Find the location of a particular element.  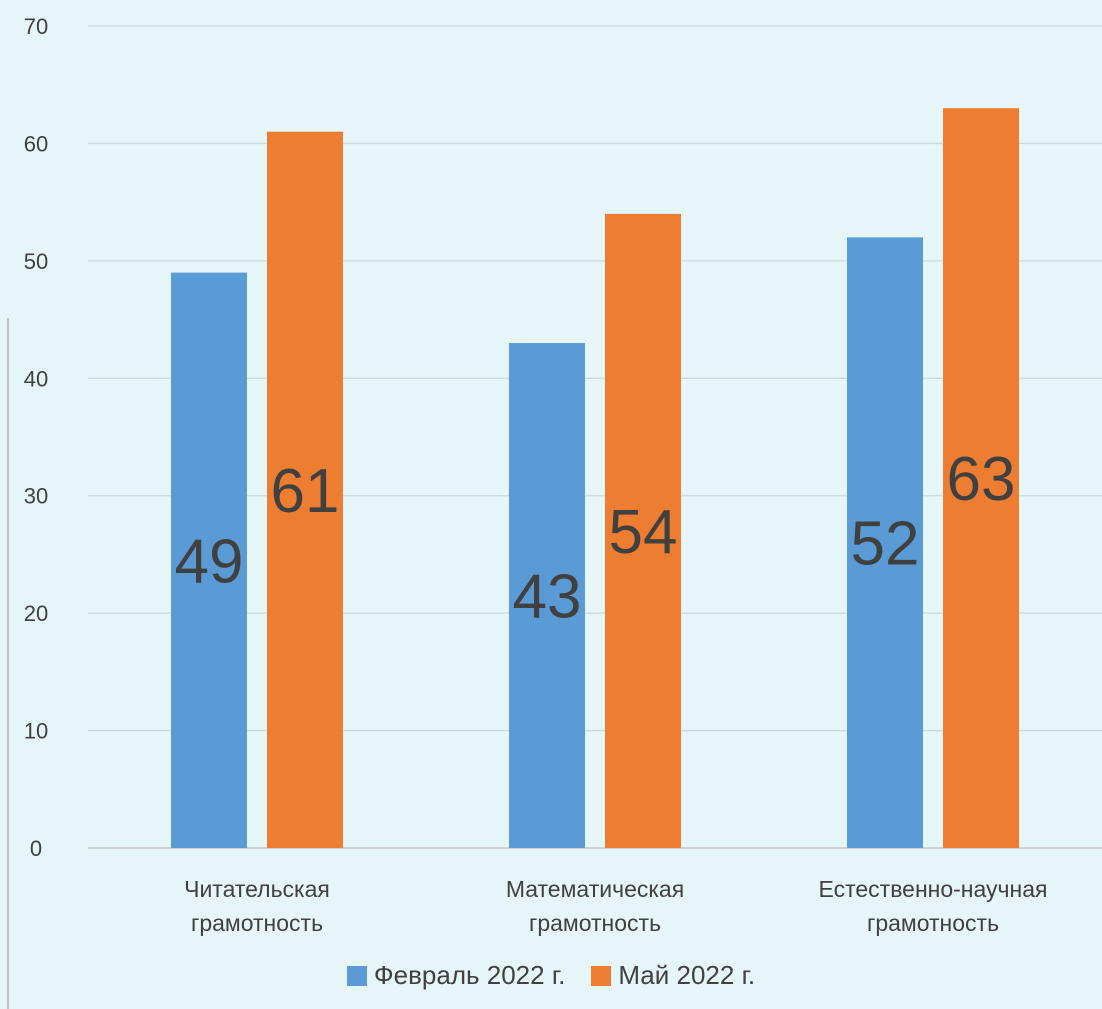

legend-swatch-february is located at coordinates (356, 975).